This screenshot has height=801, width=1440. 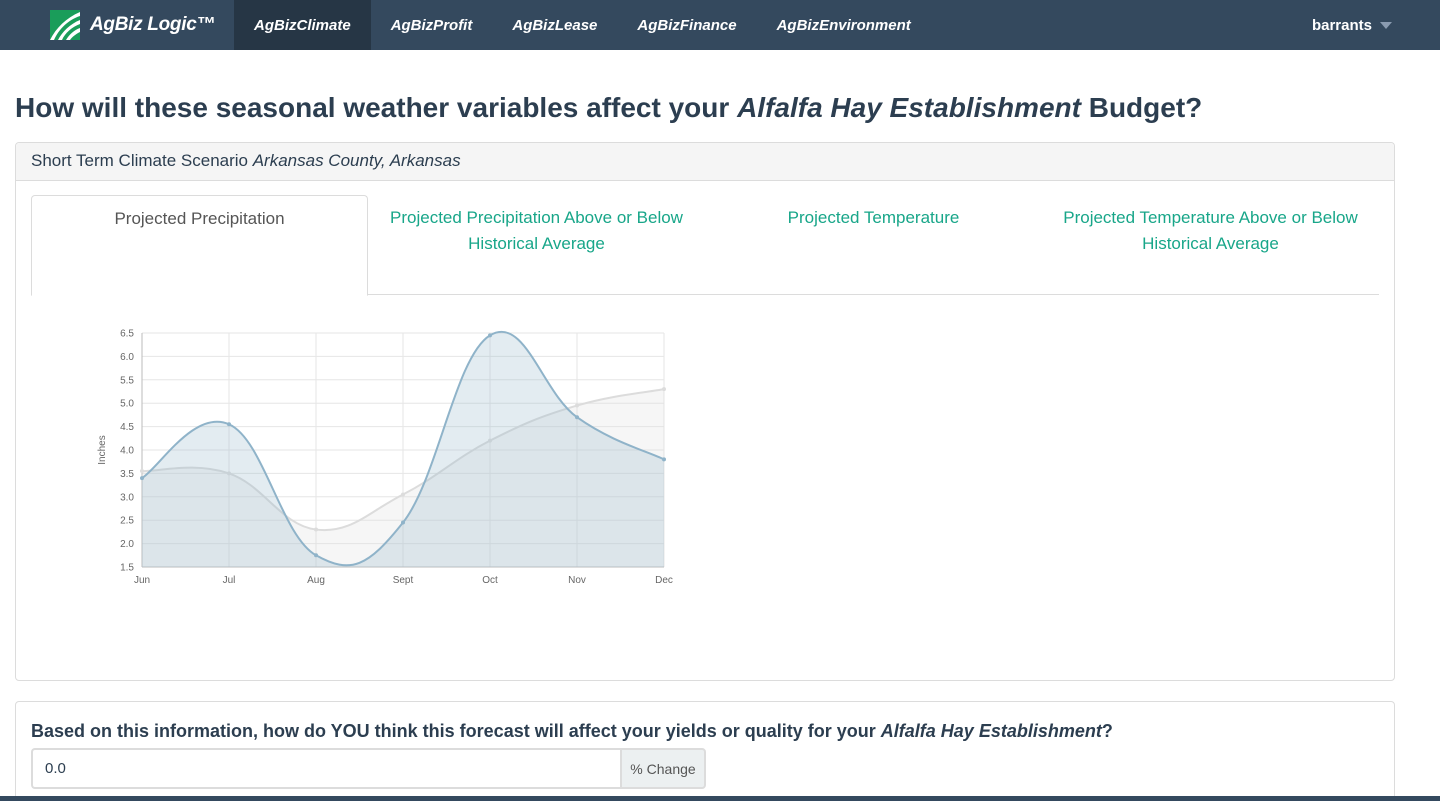 What do you see at coordinates (127, 474) in the screenshot?
I see `y-tick-label: 3.5` at bounding box center [127, 474].